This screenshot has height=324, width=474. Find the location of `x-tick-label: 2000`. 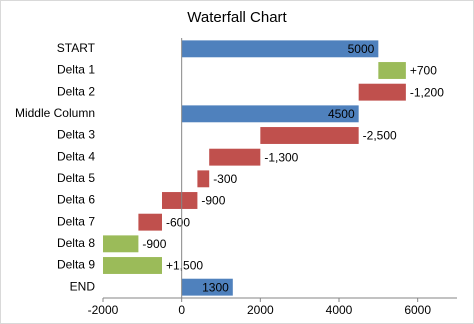

x-tick-label: 2000 is located at coordinates (260, 310).